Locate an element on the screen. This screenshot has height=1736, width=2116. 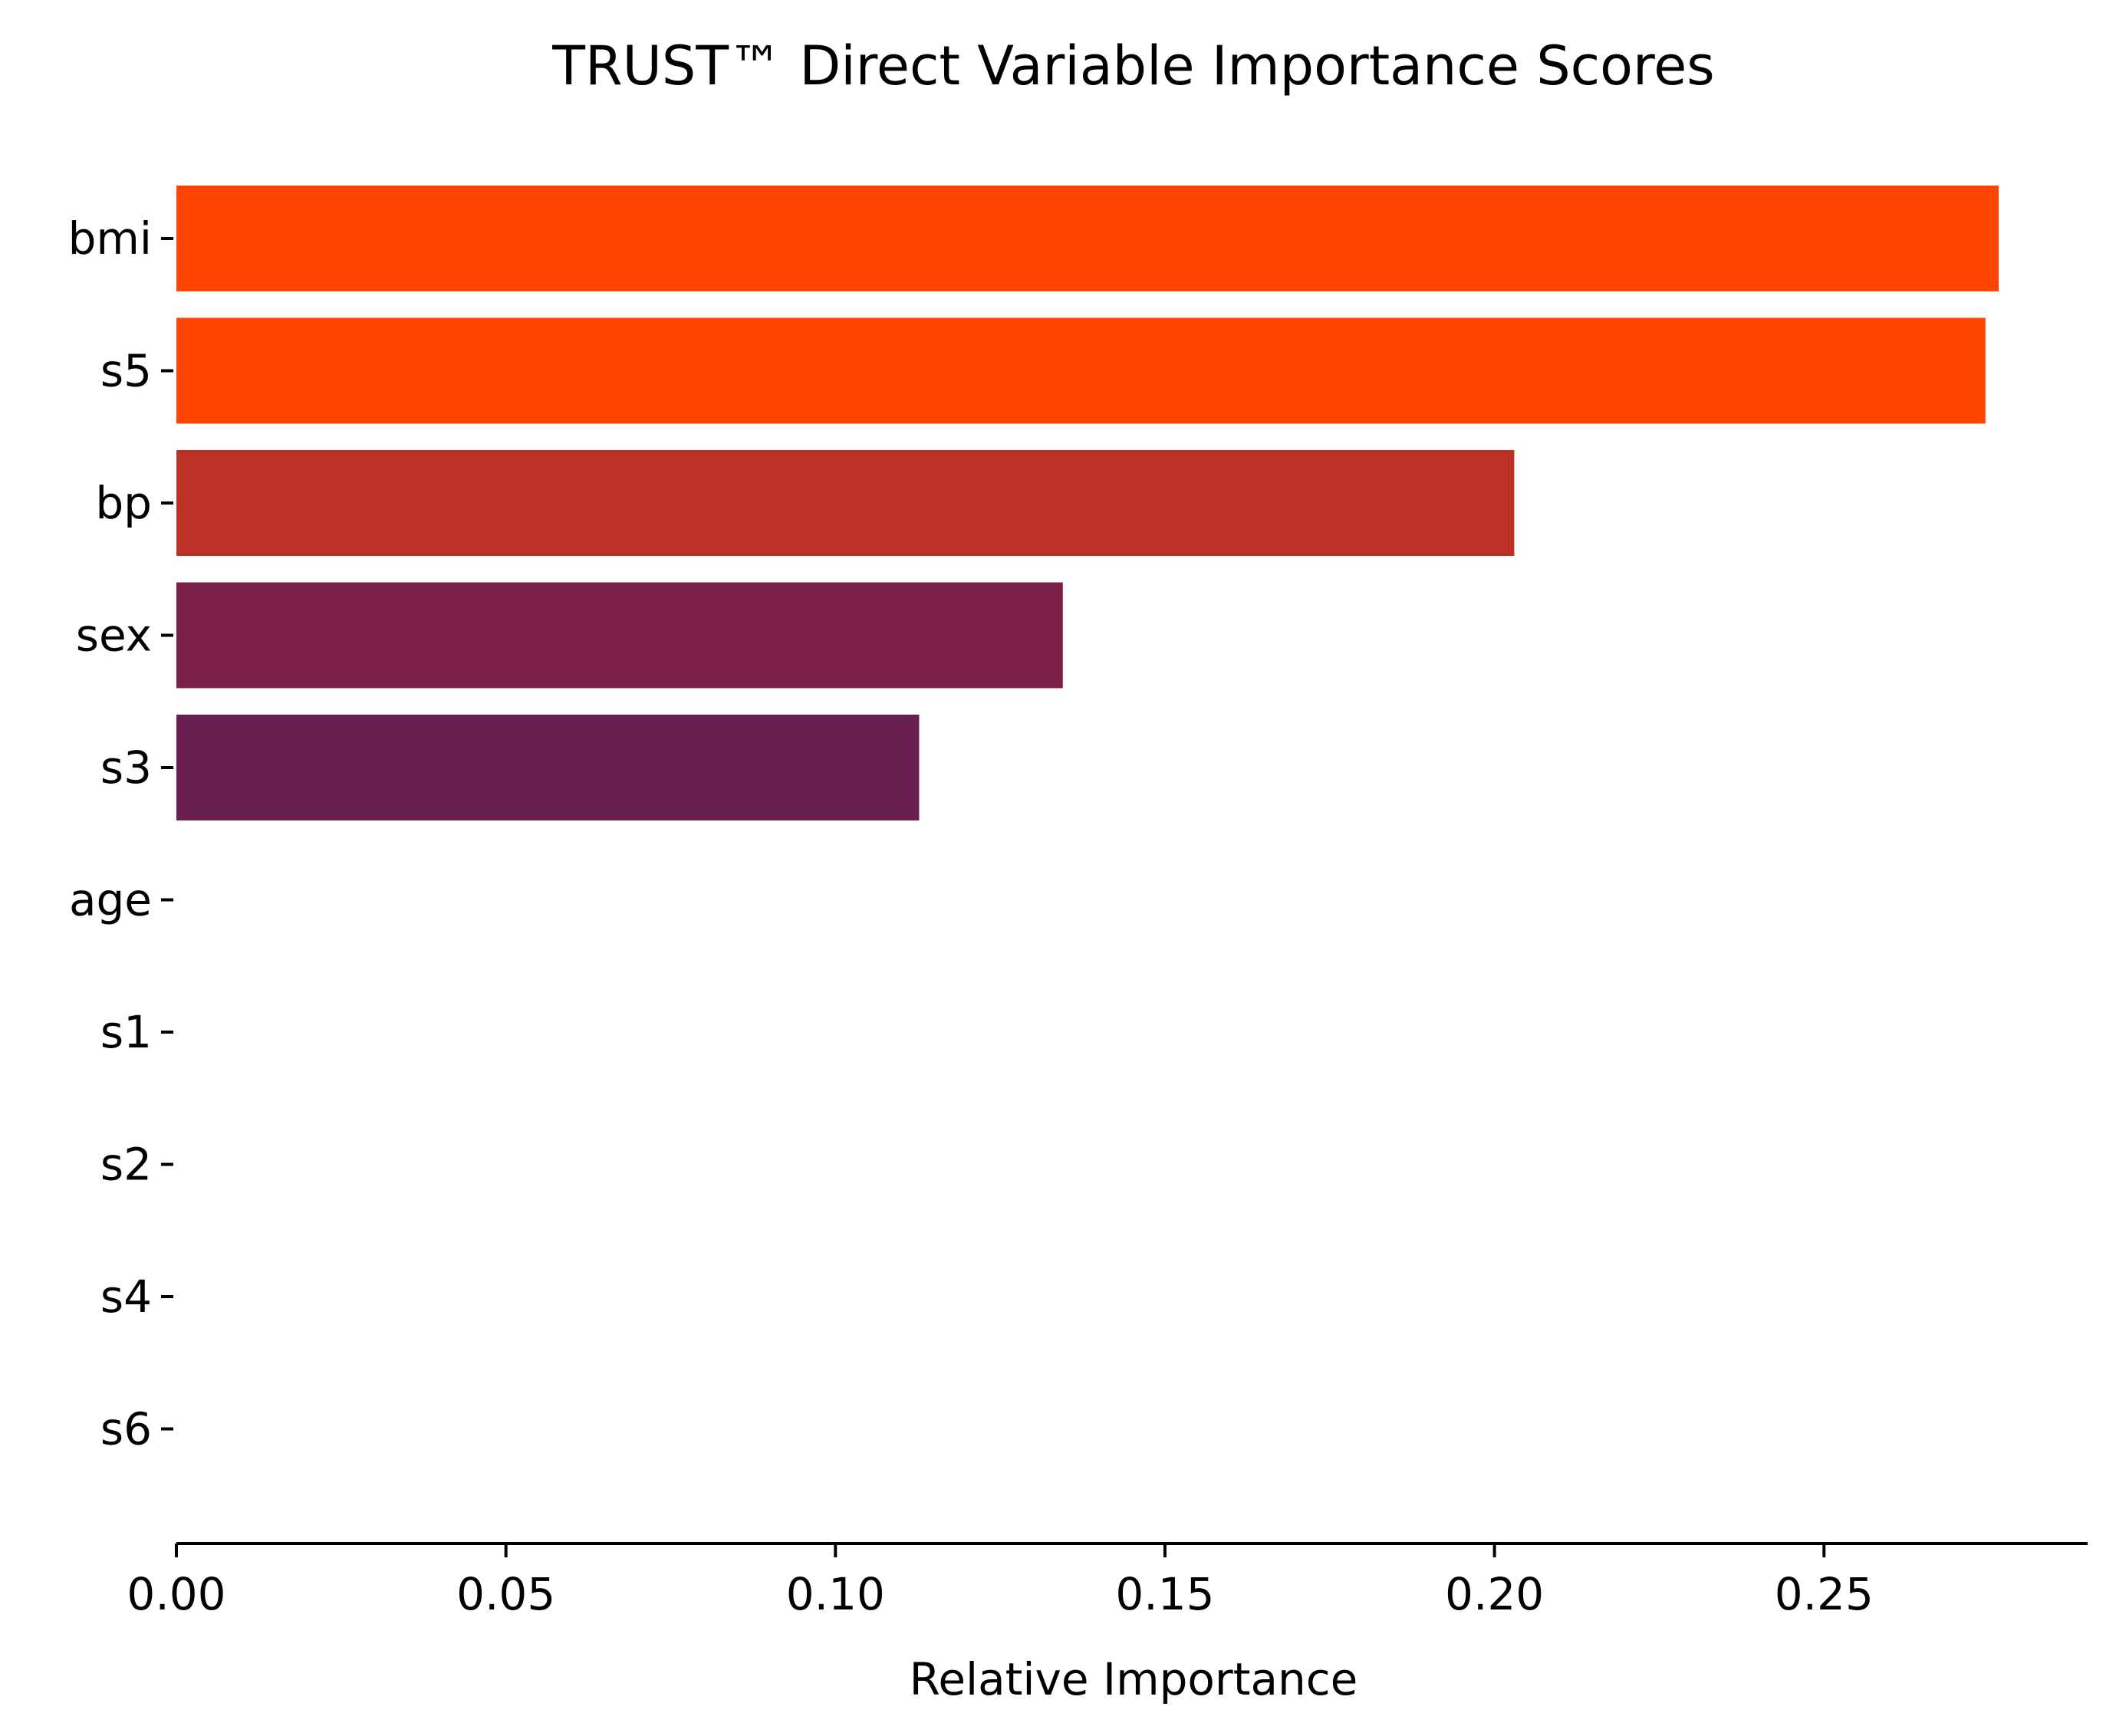
y-tick-label-bmi: bmi is located at coordinates (110, 238).